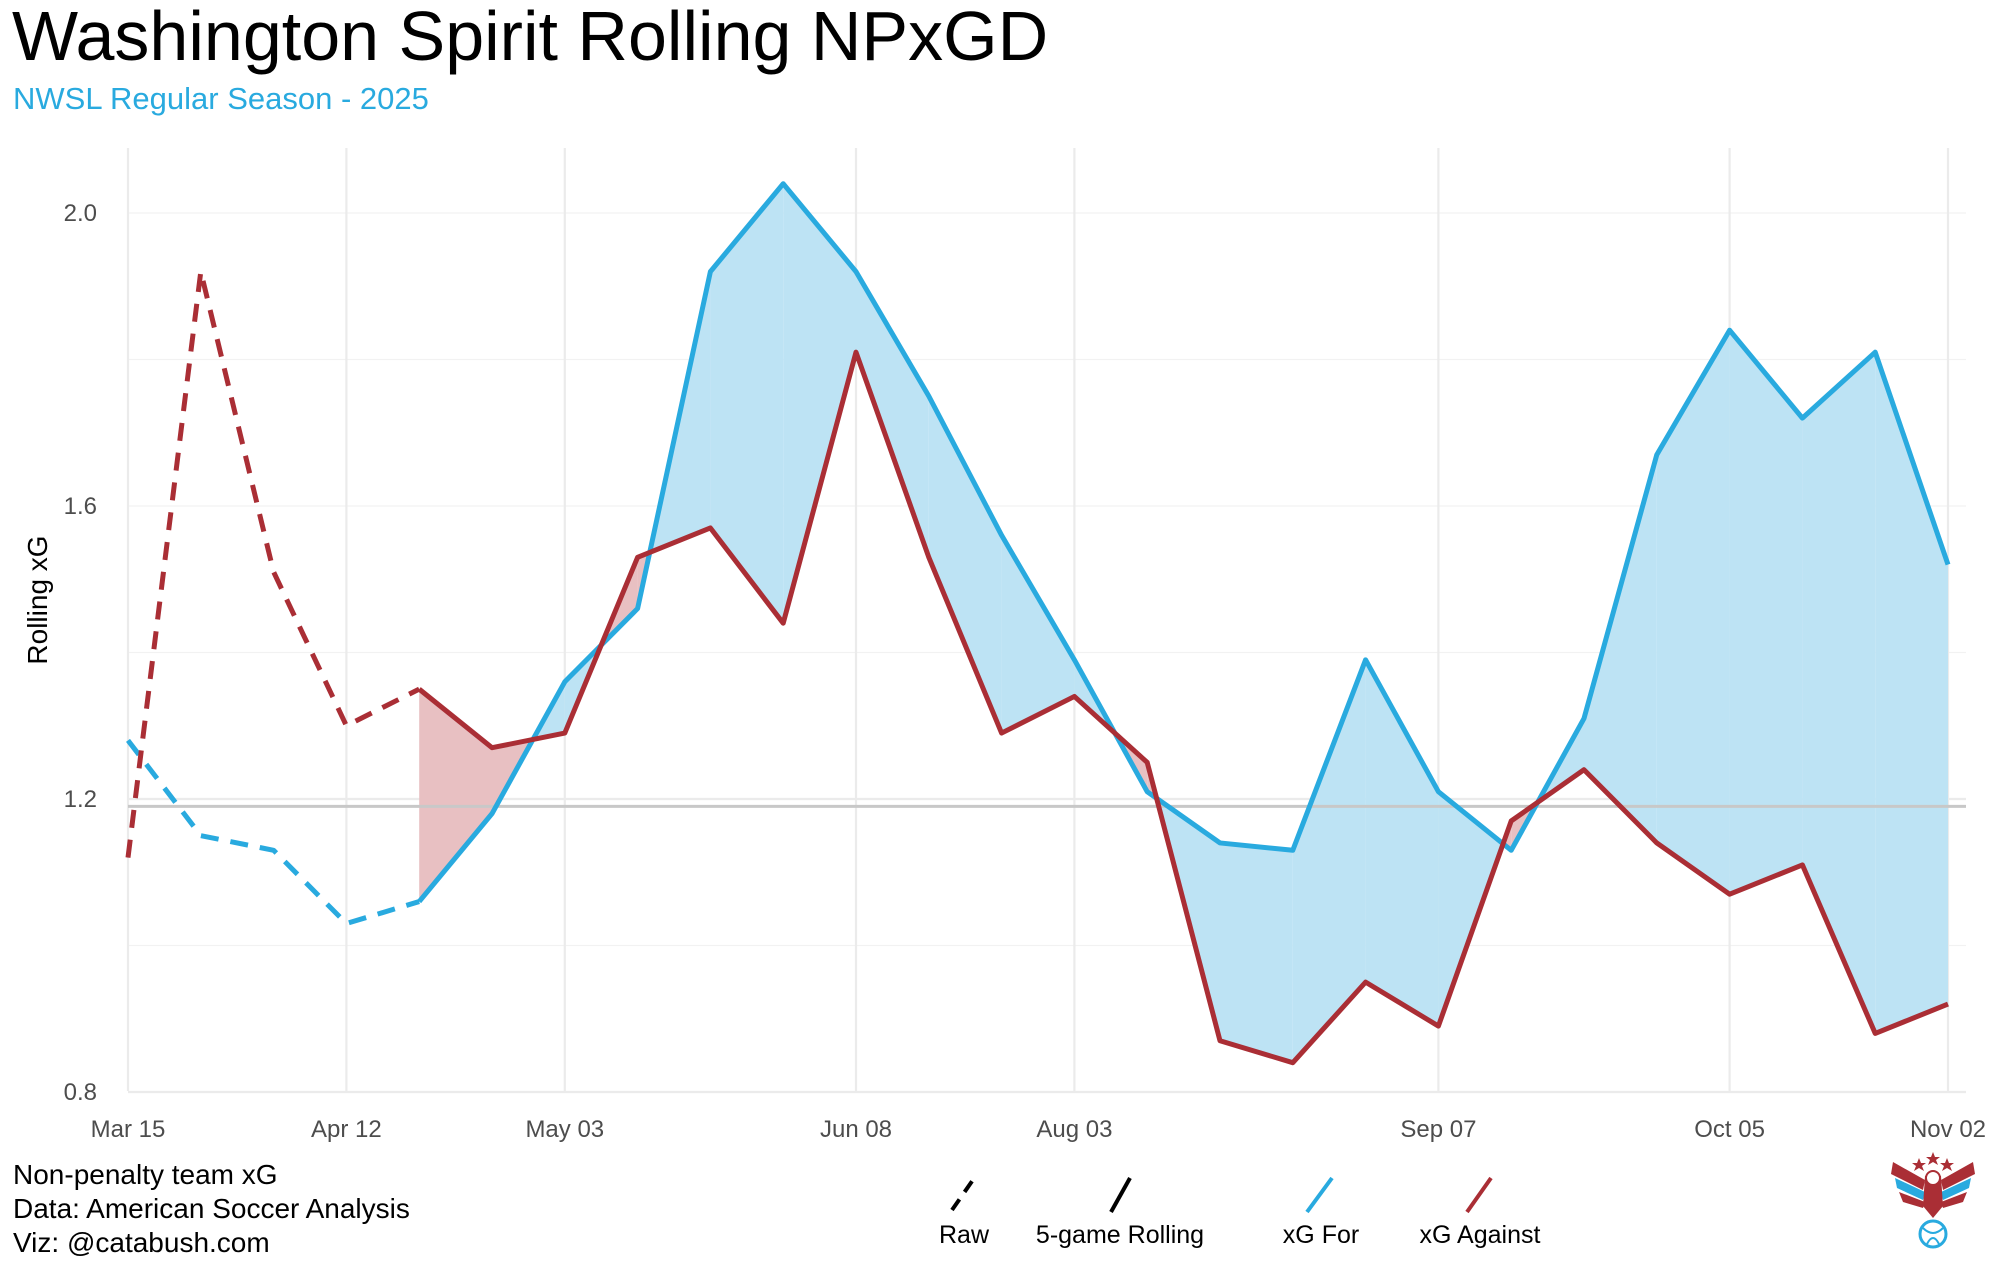 The width and height of the screenshot is (1999, 1274). What do you see at coordinates (221, 98) in the screenshot?
I see `chart-subtitle: NWSL Regular Season - 2025` at bounding box center [221, 98].